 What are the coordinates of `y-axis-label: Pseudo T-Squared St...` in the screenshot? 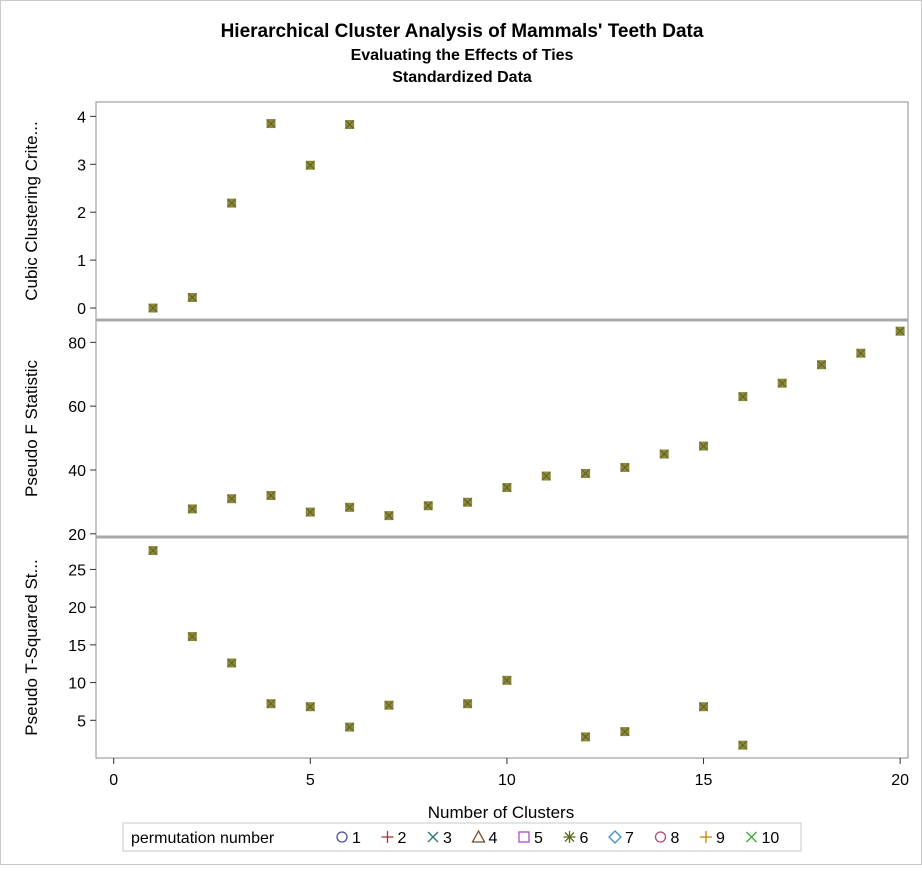 It's located at (31, 647).